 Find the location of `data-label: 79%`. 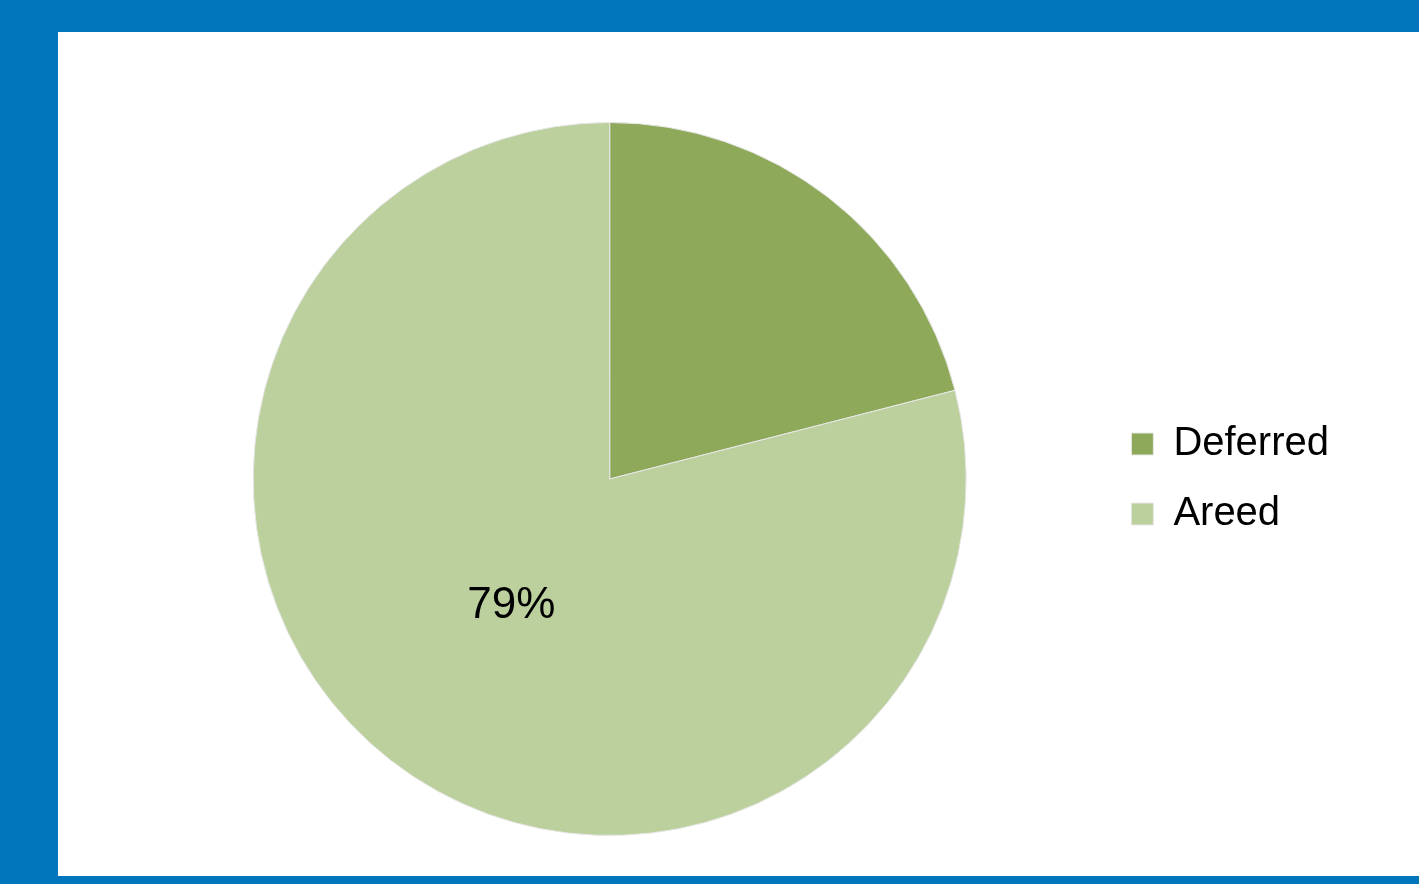

data-label: 79% is located at coordinates (511, 602).